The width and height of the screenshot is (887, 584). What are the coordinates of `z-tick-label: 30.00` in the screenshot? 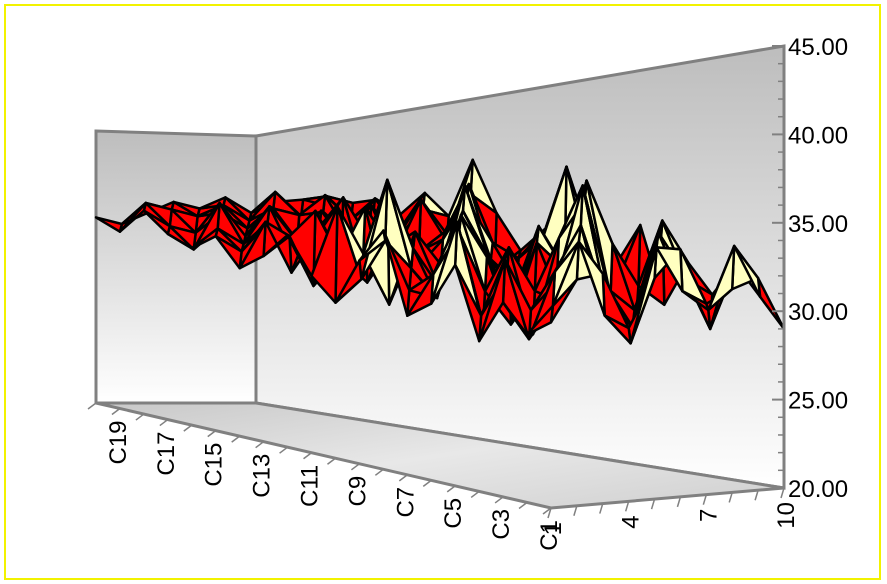 It's located at (818, 312).